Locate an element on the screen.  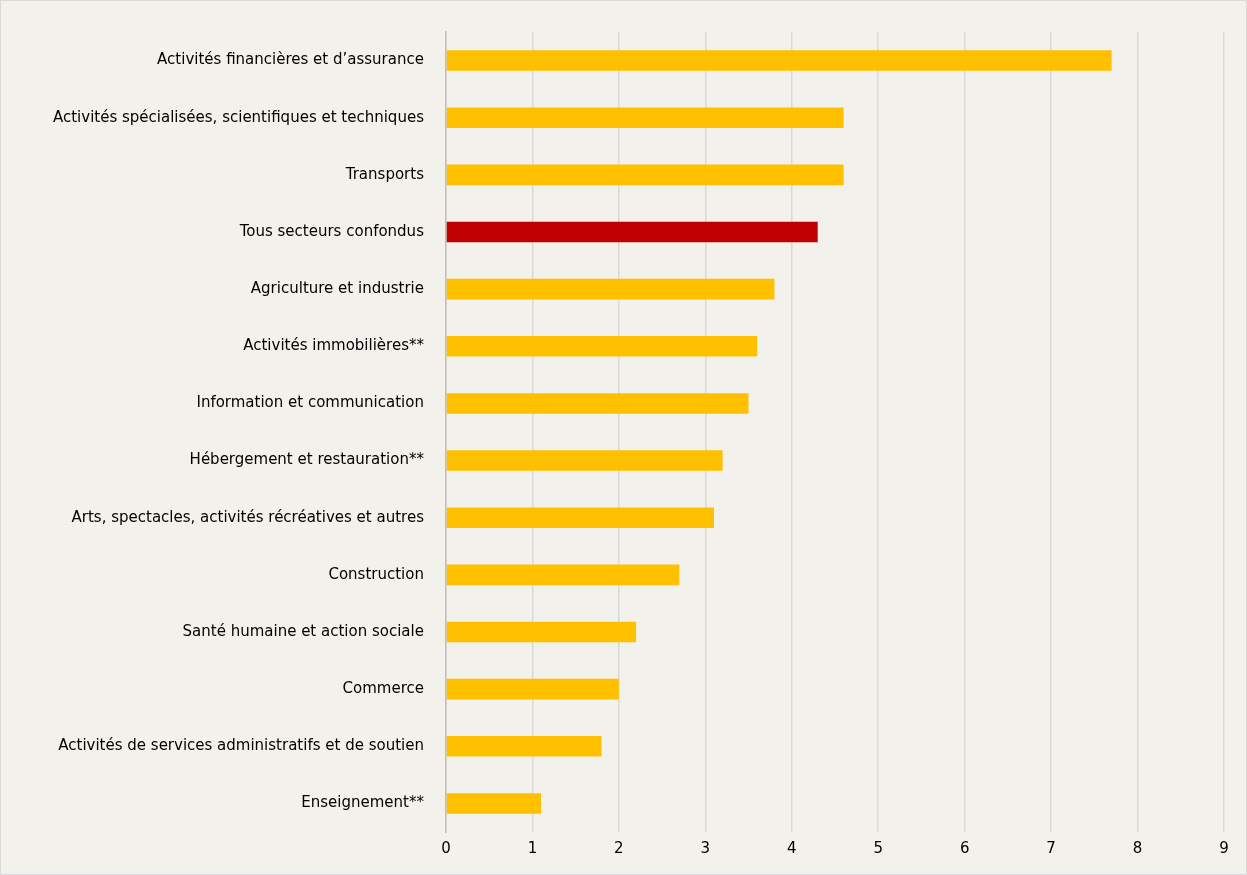
y-tick-label: Hébergement et restauration** is located at coordinates (307, 459).